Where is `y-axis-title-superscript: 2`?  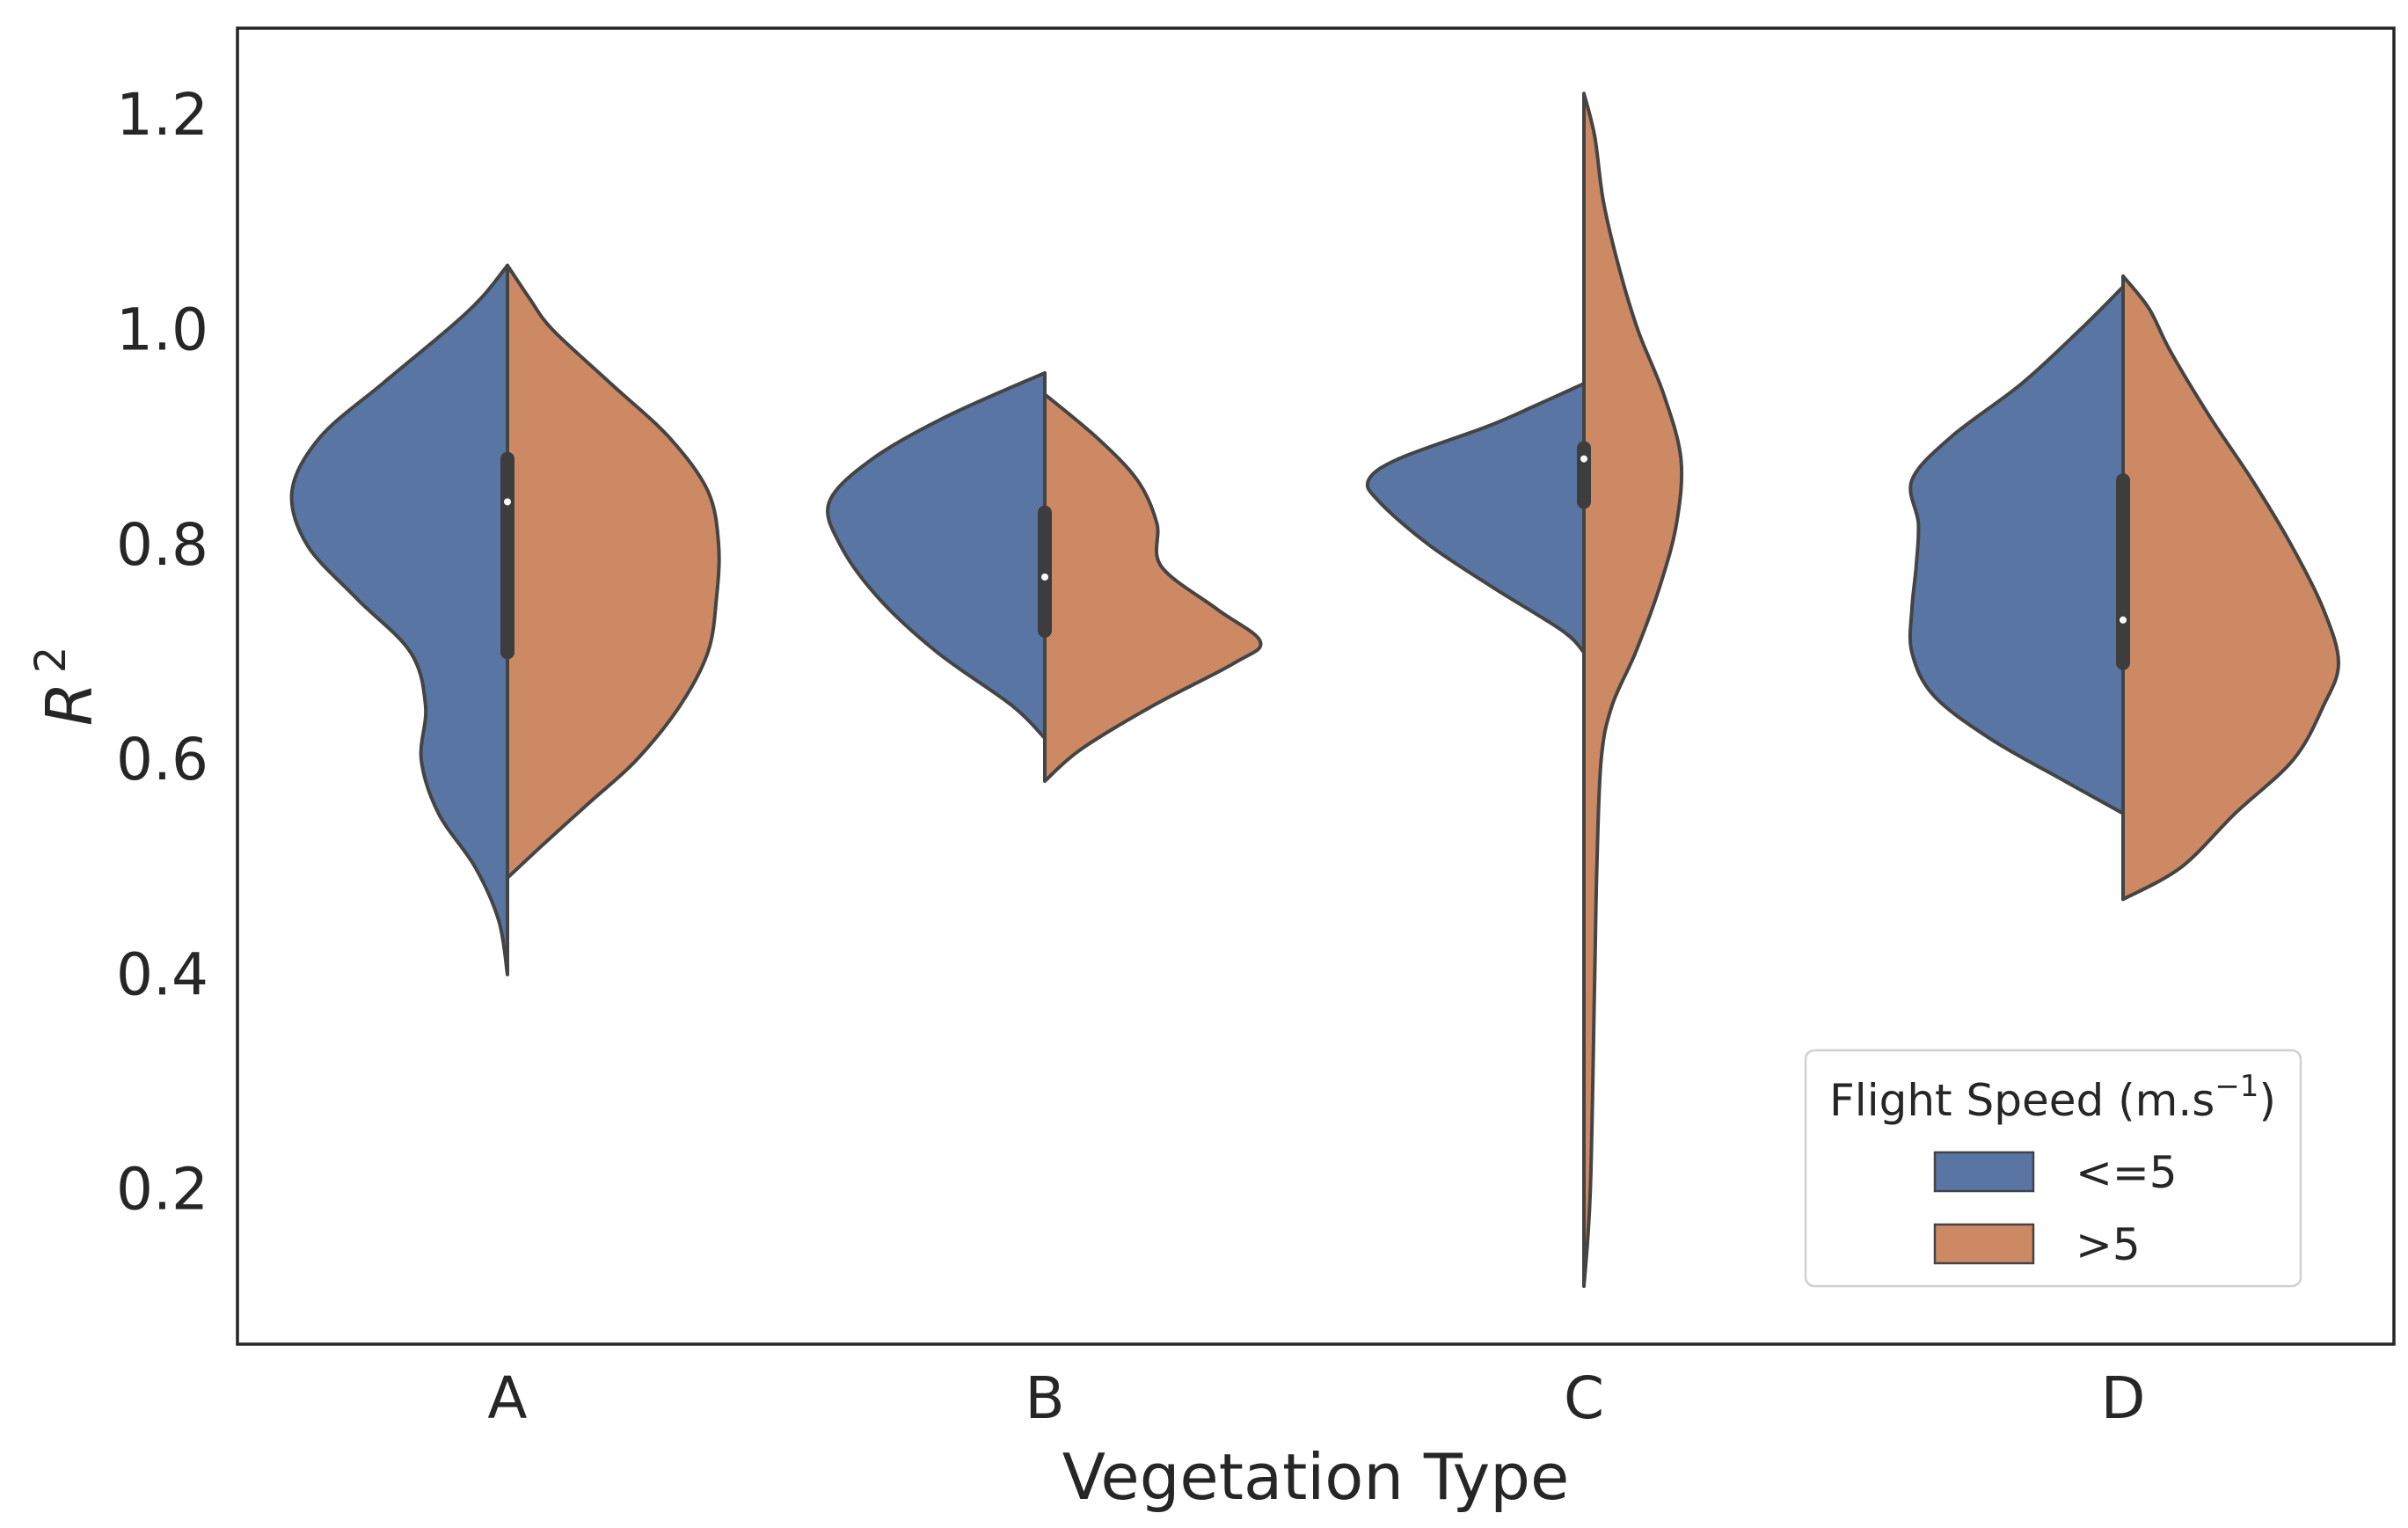
y-axis-title-superscript: 2 is located at coordinates (51, 660).